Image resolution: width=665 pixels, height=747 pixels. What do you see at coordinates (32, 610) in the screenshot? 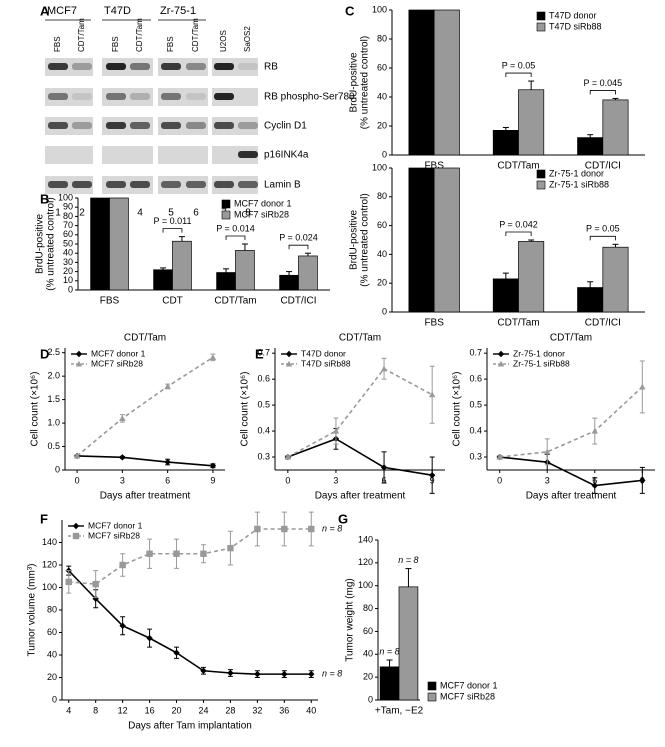
I see `y-axis-label: Tumor volume (mm³)` at bounding box center [32, 610].